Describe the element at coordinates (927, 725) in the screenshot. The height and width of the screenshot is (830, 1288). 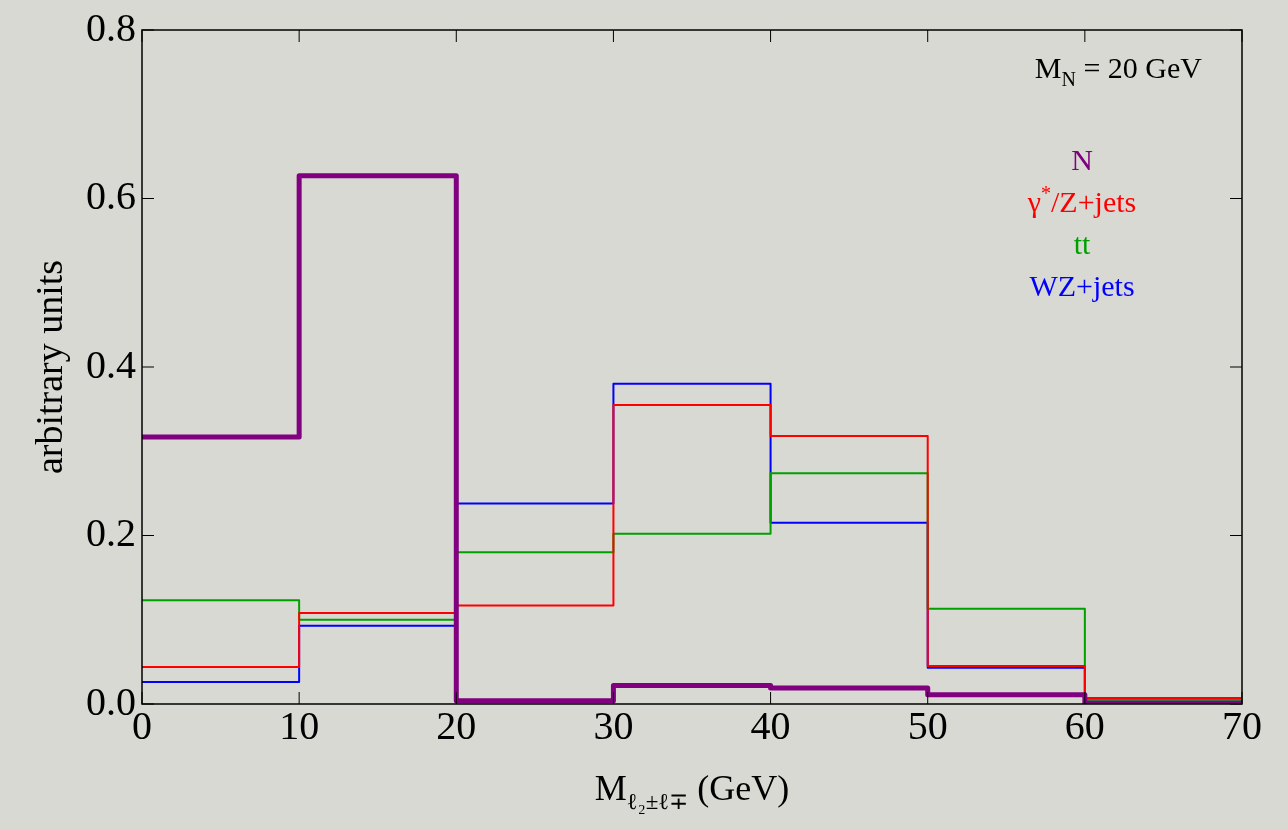
I see `x-tick-label: 50` at that location.